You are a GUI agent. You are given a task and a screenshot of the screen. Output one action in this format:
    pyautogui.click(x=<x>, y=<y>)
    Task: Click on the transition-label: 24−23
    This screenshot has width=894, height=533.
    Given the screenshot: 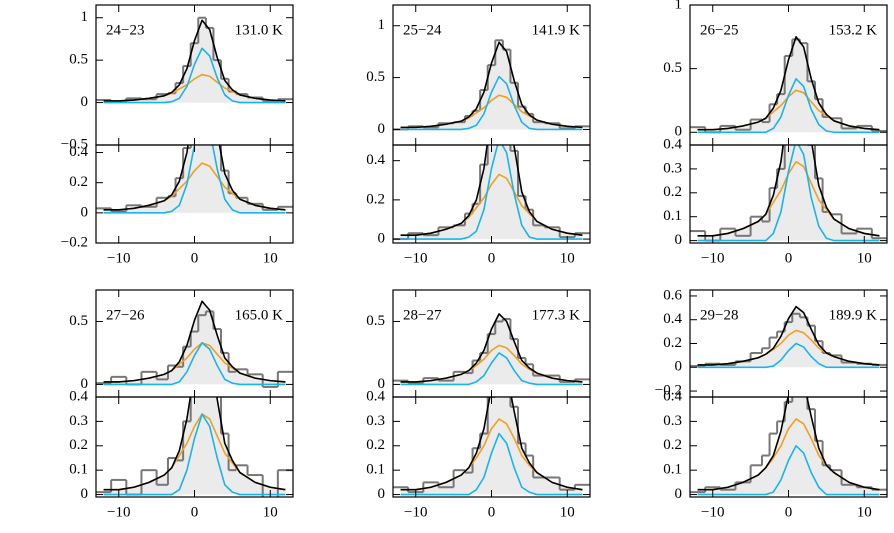 What is the action you would take?
    pyautogui.click(x=125, y=30)
    